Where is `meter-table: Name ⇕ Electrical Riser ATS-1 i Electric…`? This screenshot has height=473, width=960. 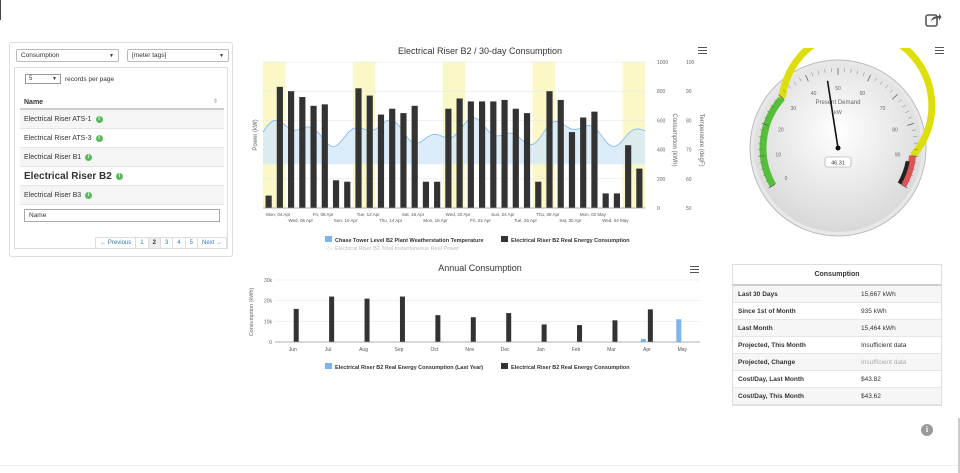 meter-table: Name ⇕ Electrical Riser ATS-1 i Electric… is located at coordinates (122, 160).